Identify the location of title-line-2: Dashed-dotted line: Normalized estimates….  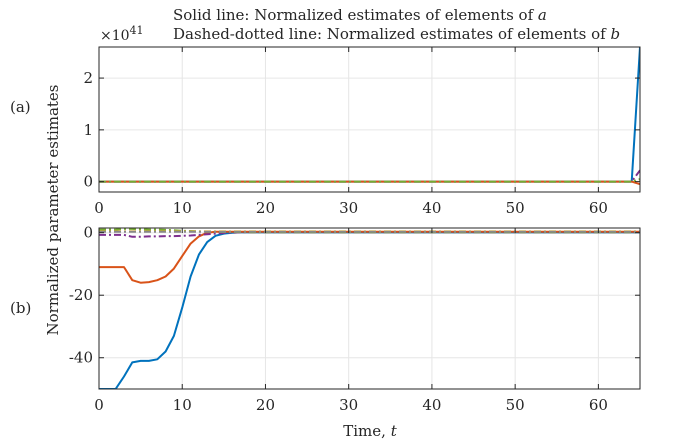
(396, 34).